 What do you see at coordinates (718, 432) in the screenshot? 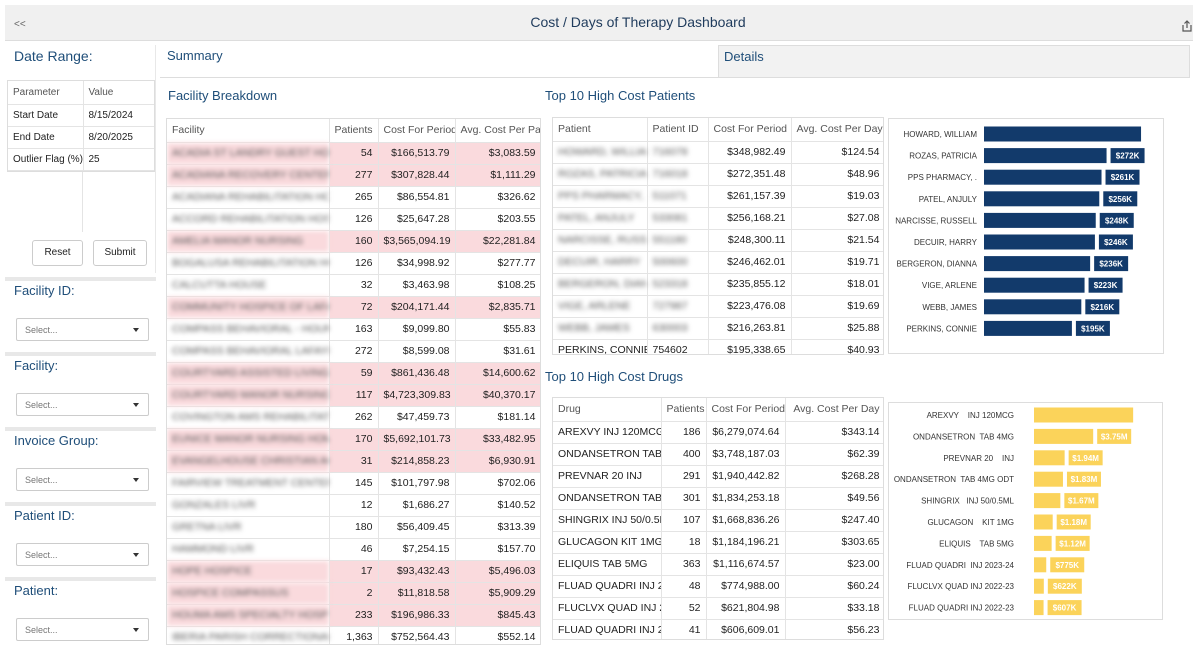
I see `table-row: AREXVY INJ 120MCG 186 $6,279,074.64 $343.14` at bounding box center [718, 432].